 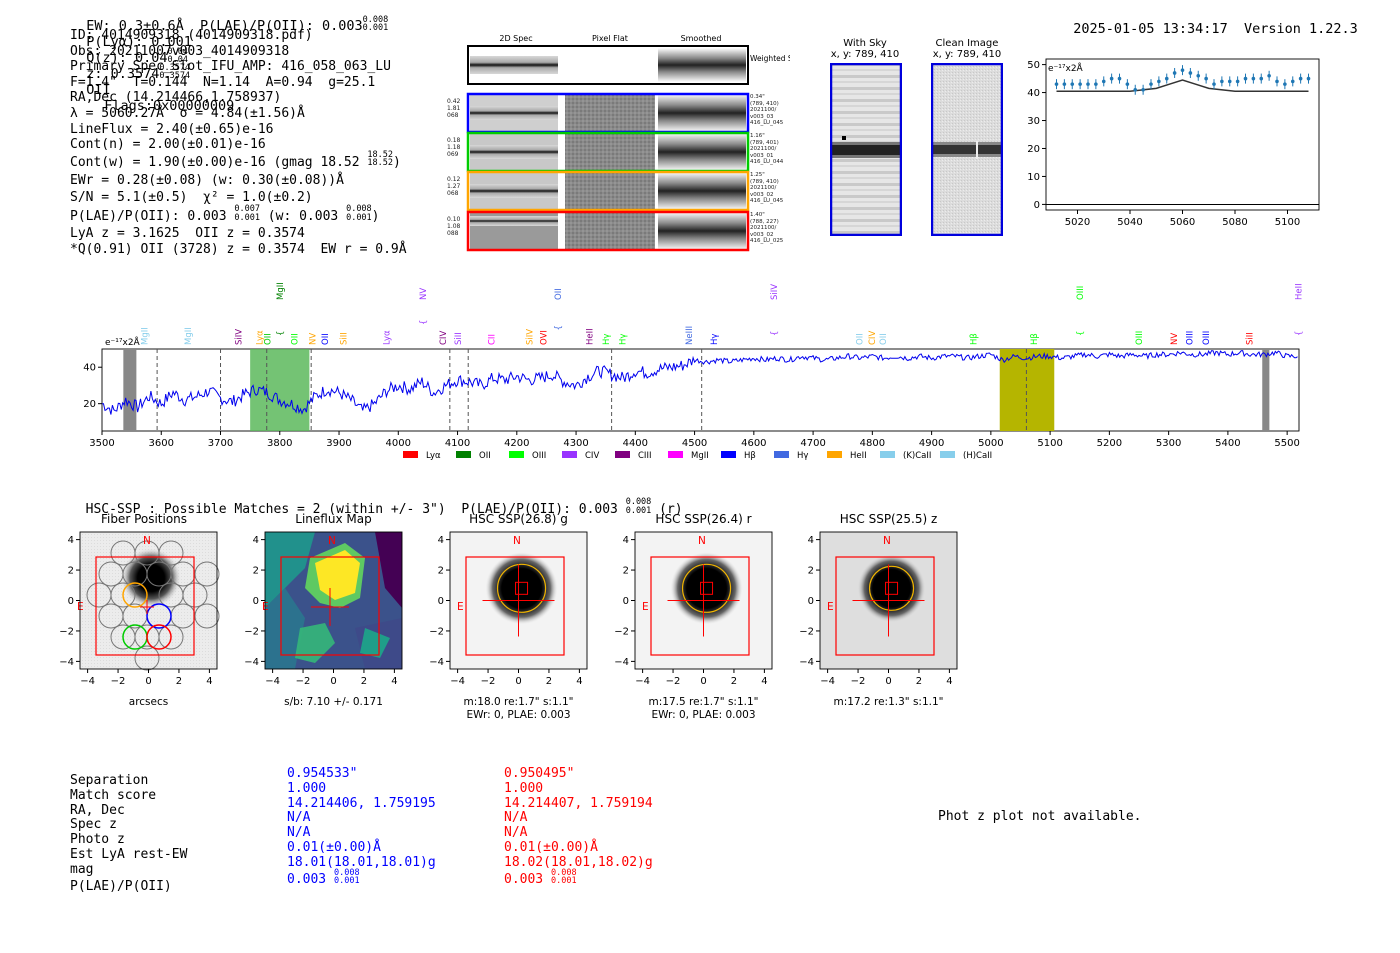 I want to click on hsc-z-sub: m:17.2 re:1.3" s:1.1", so click(x=888, y=702).